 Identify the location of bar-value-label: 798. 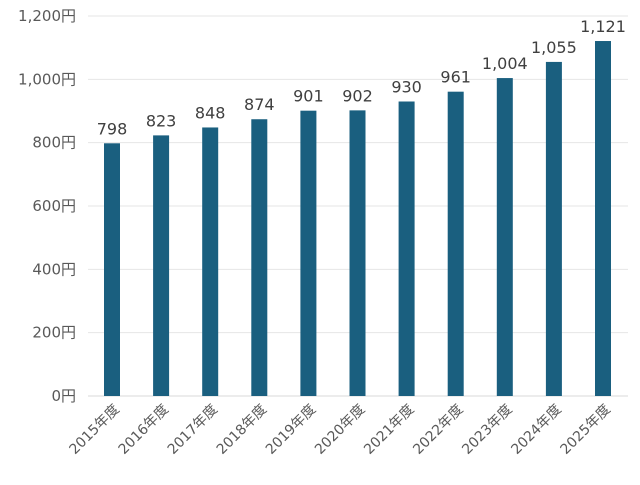
(112, 128).